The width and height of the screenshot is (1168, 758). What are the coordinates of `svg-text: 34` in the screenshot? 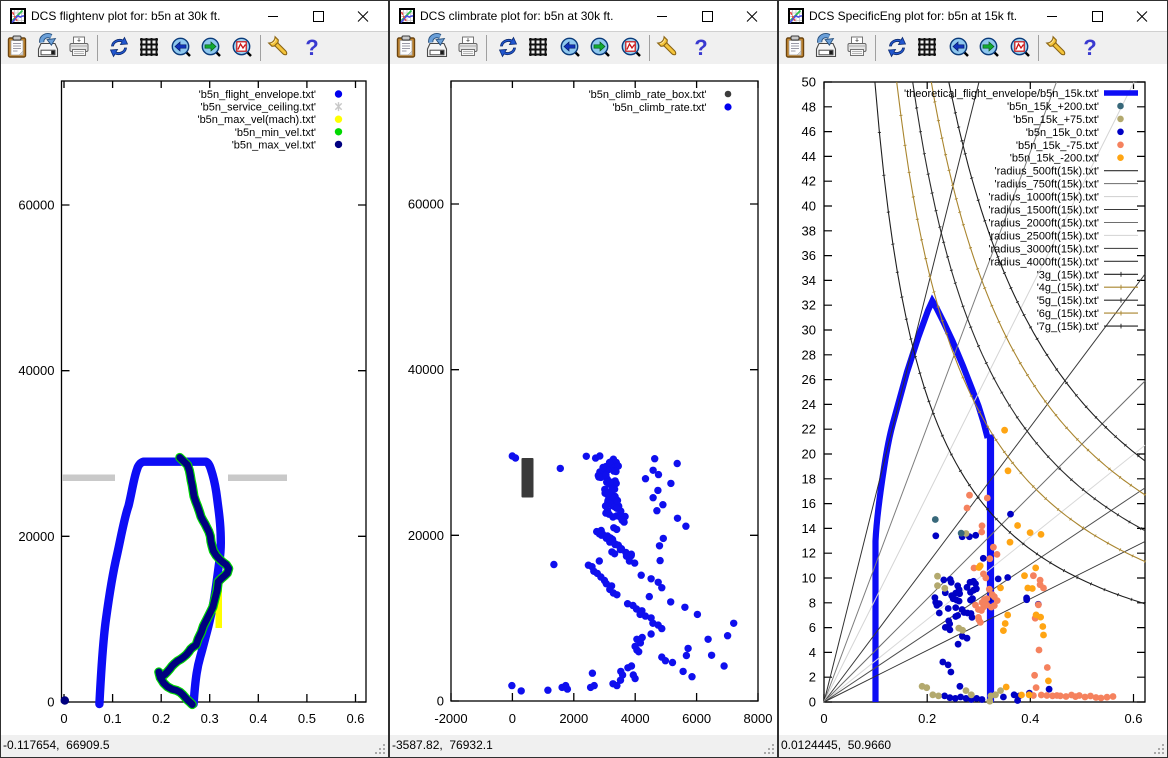 It's located at (809, 280).